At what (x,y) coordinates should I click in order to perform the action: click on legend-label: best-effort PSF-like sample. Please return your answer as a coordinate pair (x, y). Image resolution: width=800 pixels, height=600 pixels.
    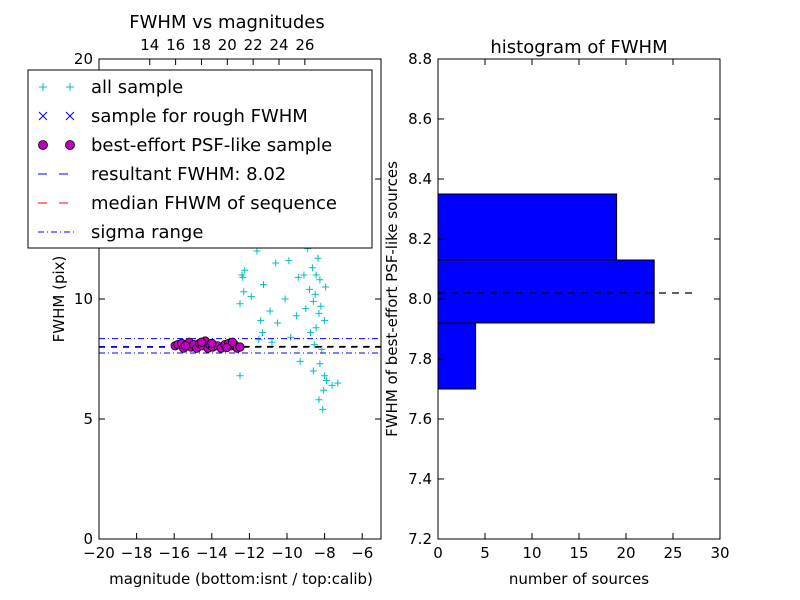
    Looking at the image, I should click on (211, 145).